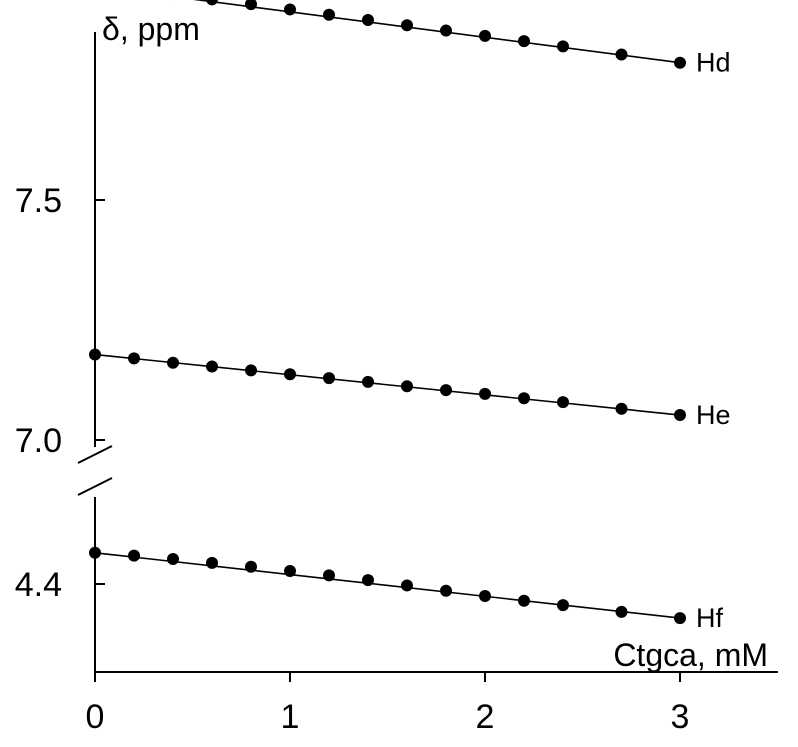 The height and width of the screenshot is (747, 798). I want to click on x-tick-label: 3, so click(680, 717).